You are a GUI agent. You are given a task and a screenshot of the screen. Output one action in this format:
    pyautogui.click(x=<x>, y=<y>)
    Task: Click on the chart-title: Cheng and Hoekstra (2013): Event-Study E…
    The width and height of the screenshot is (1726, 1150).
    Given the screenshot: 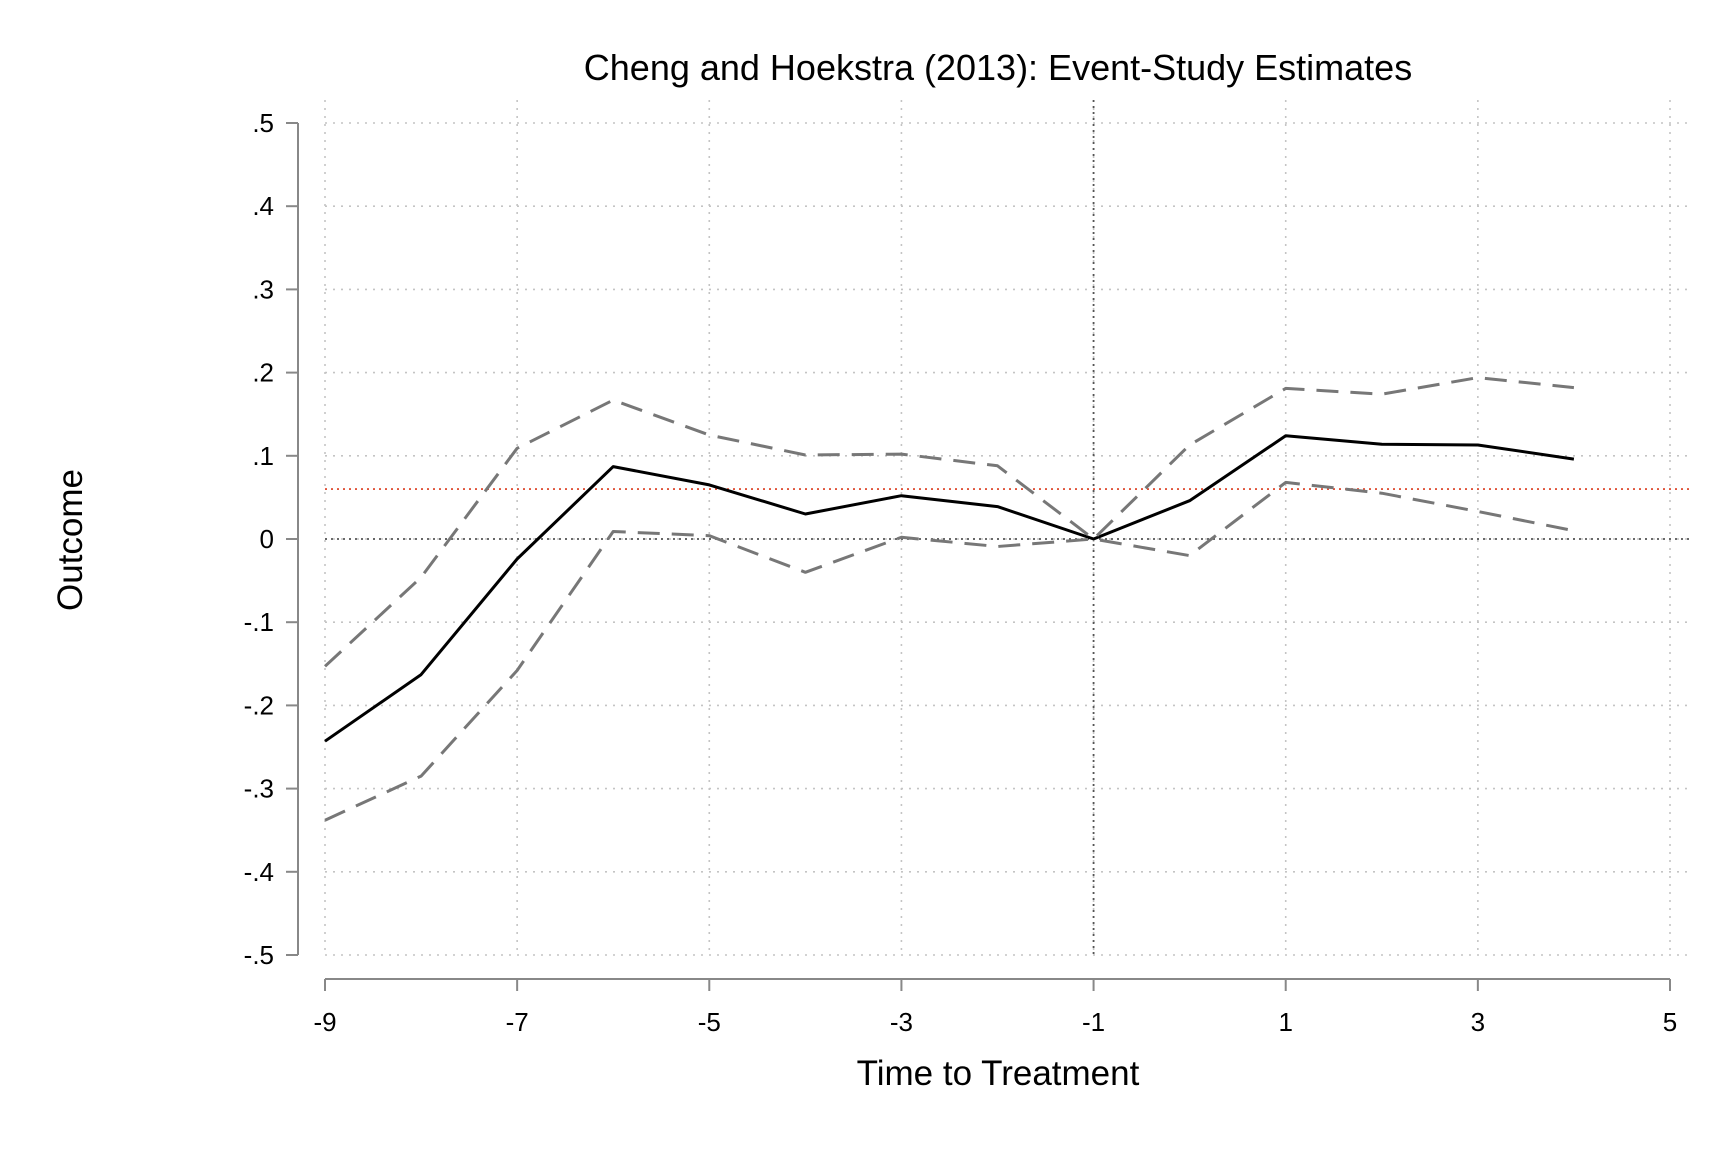 What is the action you would take?
    pyautogui.click(x=998, y=67)
    